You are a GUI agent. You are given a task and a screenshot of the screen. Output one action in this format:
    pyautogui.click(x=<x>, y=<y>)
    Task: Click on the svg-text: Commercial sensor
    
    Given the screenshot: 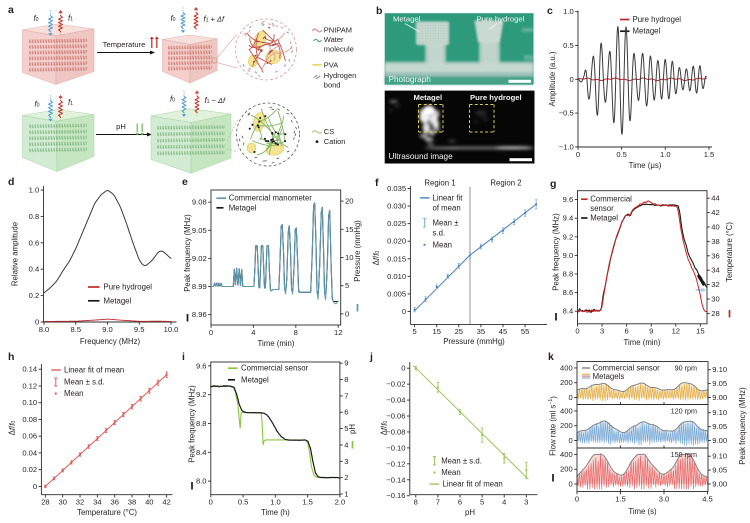 What is the action you would take?
    pyautogui.click(x=275, y=368)
    